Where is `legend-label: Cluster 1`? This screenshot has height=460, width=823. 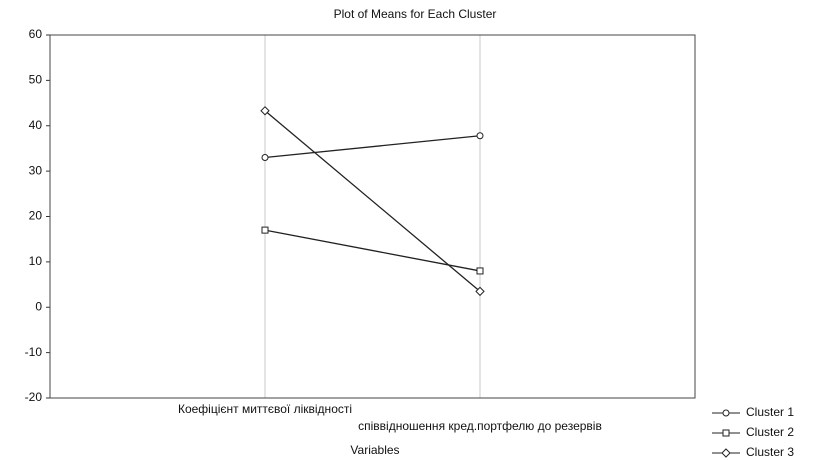 legend-label: Cluster 1 is located at coordinates (770, 412).